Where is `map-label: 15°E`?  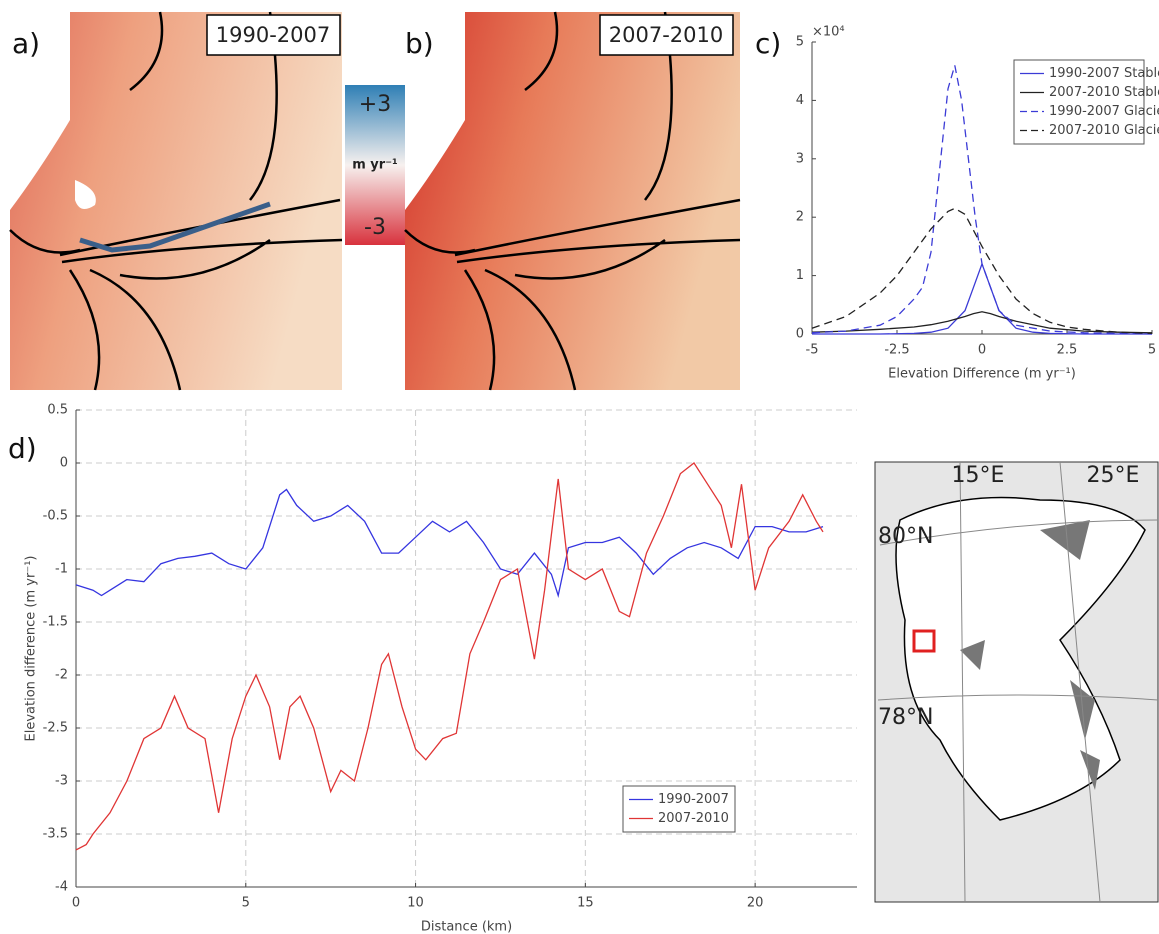
map-label: 15°E is located at coordinates (978, 475).